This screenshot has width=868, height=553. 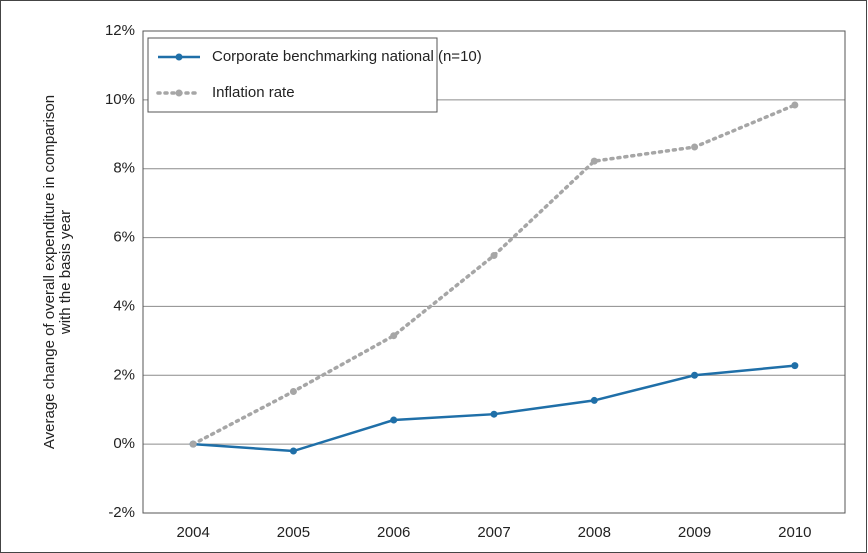 I want to click on y-tick-label: 2%, so click(x=124, y=374).